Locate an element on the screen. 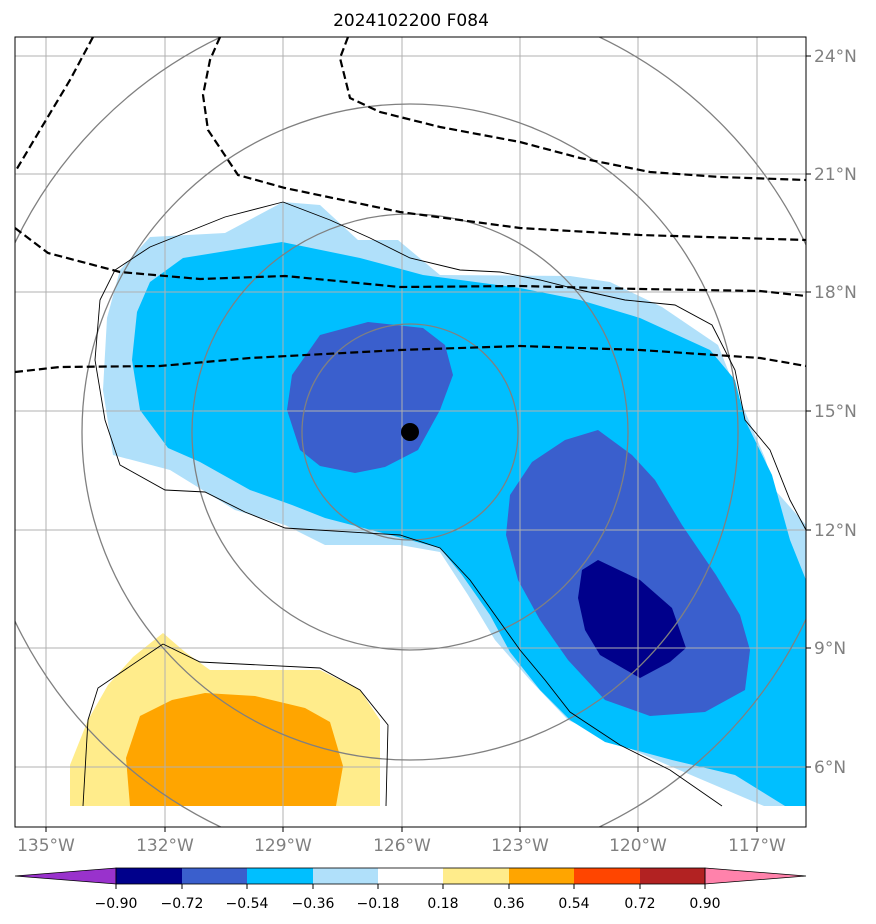 The image size is (876, 924). colorbar-tick-label: −0.18 is located at coordinates (378, 904).